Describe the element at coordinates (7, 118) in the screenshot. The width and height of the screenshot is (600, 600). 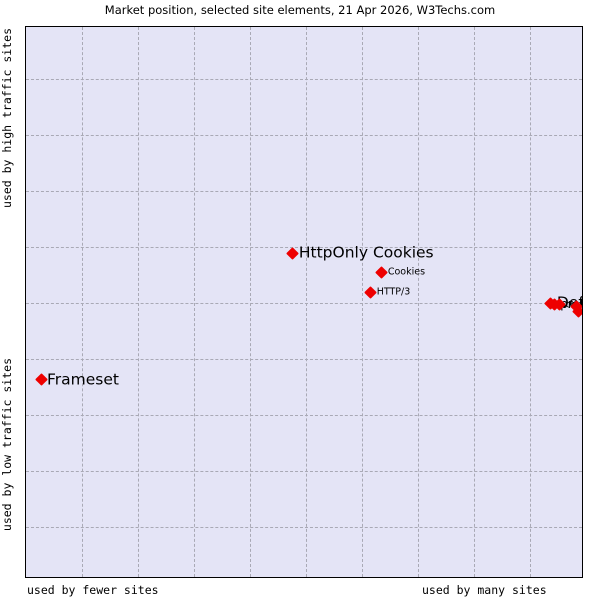
I see `y-axis-top-caption: used by high traffic sites` at that location.